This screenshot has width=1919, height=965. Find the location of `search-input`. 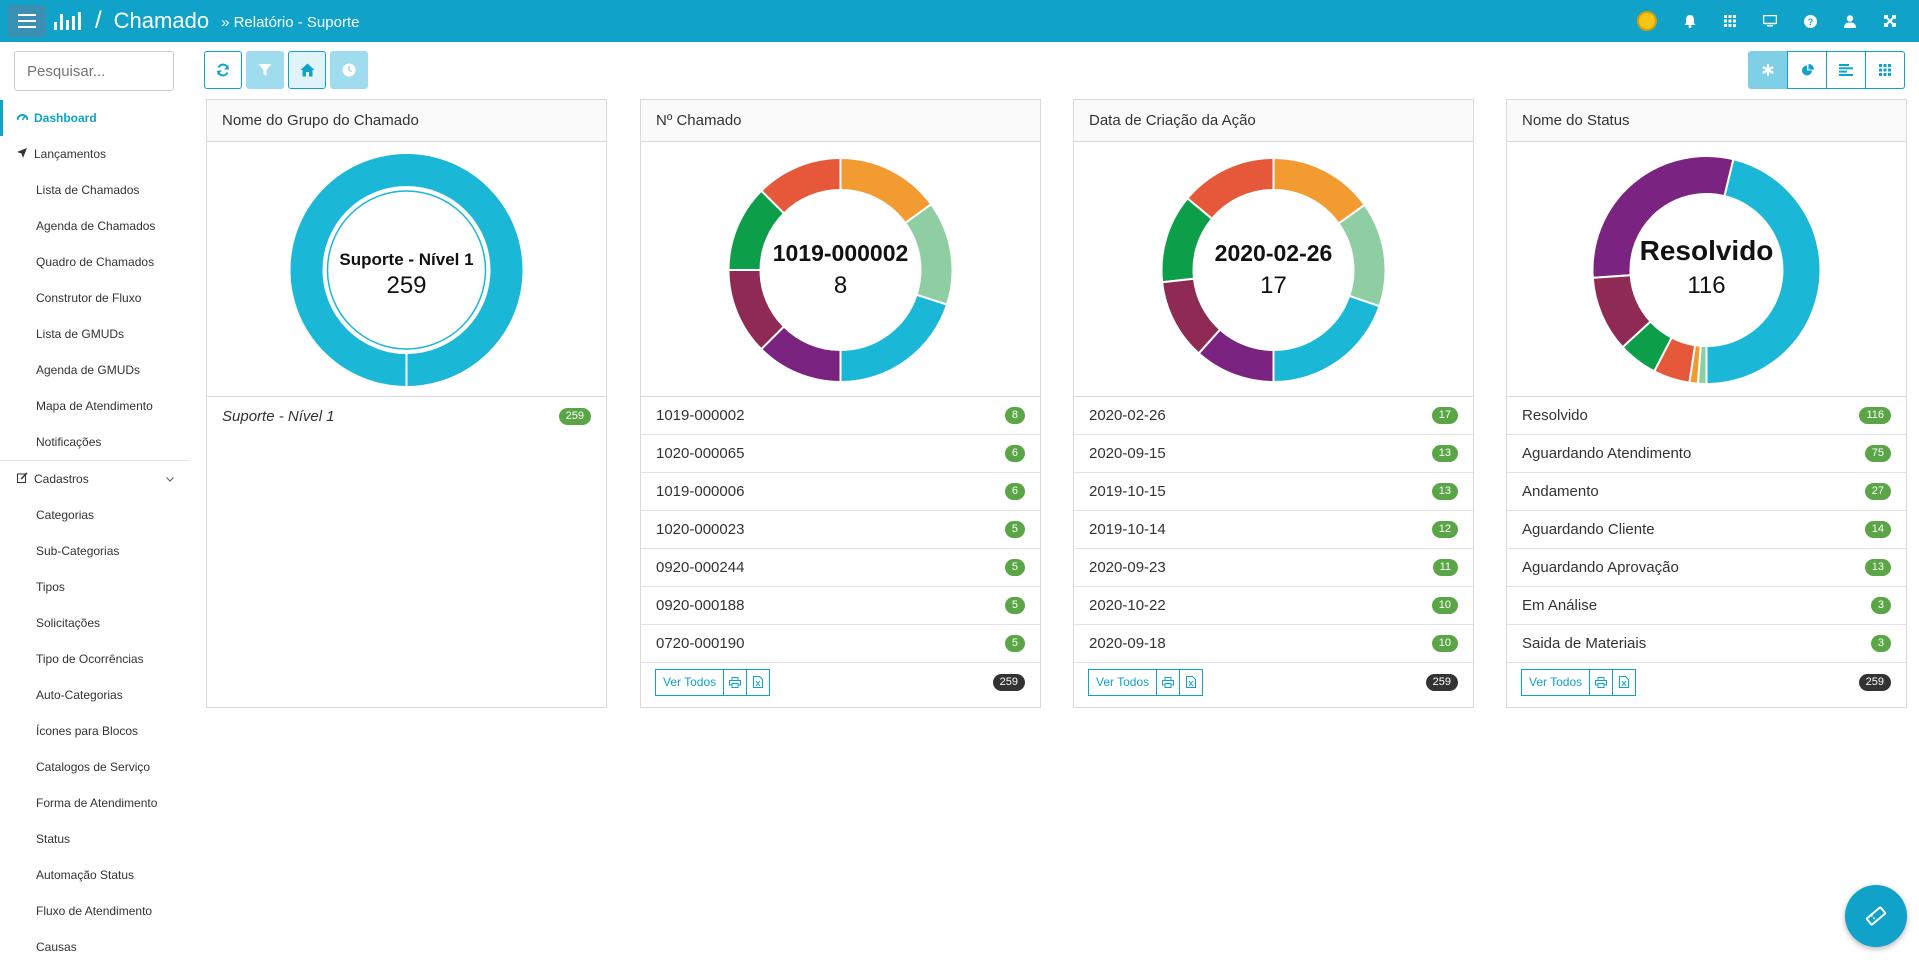

search-input is located at coordinates (94, 71).